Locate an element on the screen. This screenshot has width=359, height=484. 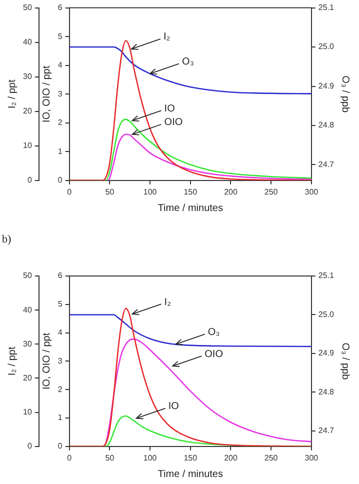
text: b) is located at coordinates (7, 239).